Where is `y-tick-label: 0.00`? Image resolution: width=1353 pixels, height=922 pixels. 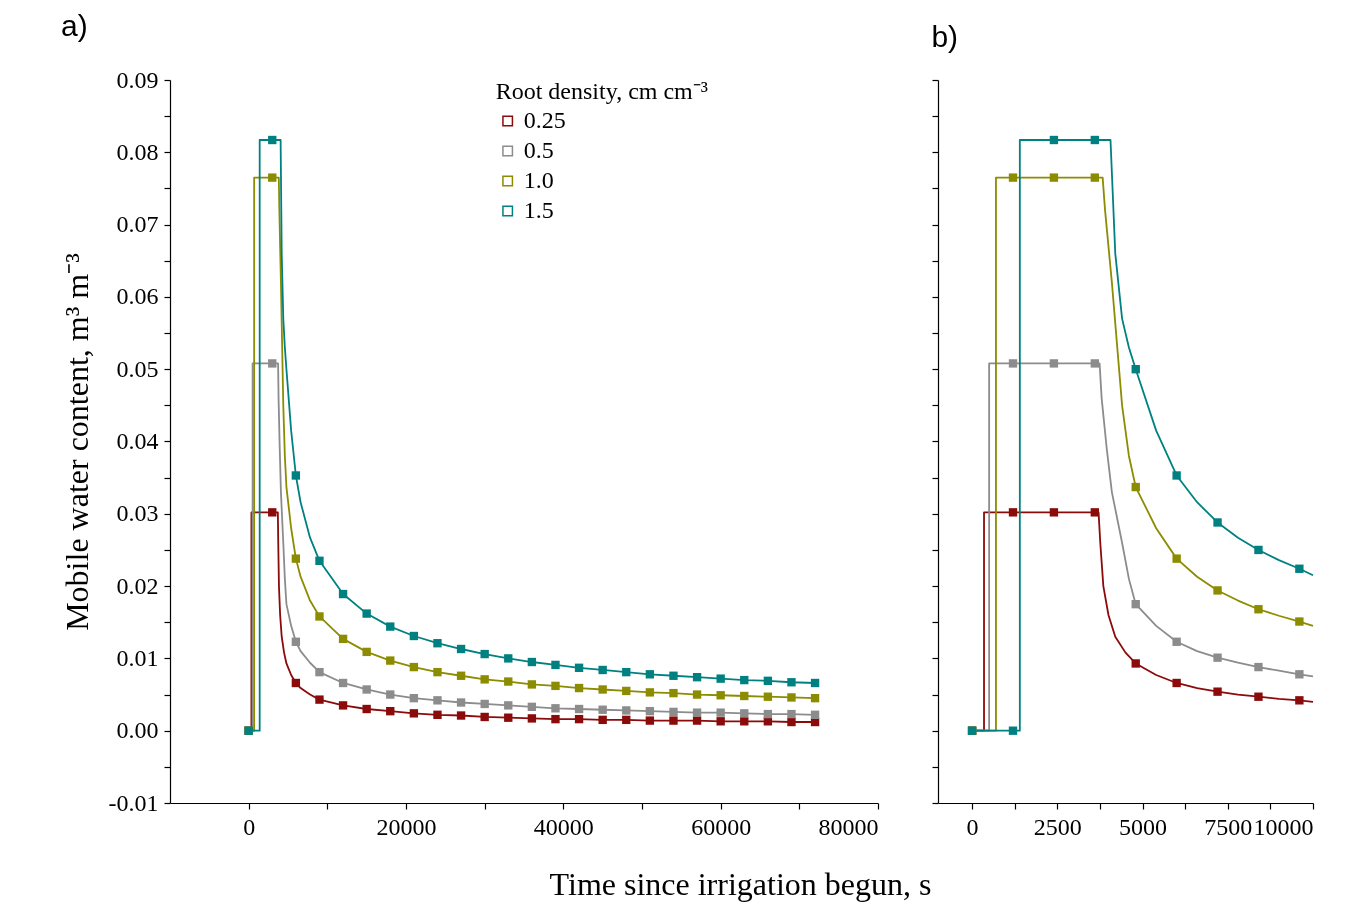 y-tick-label: 0.00 is located at coordinates (137, 730).